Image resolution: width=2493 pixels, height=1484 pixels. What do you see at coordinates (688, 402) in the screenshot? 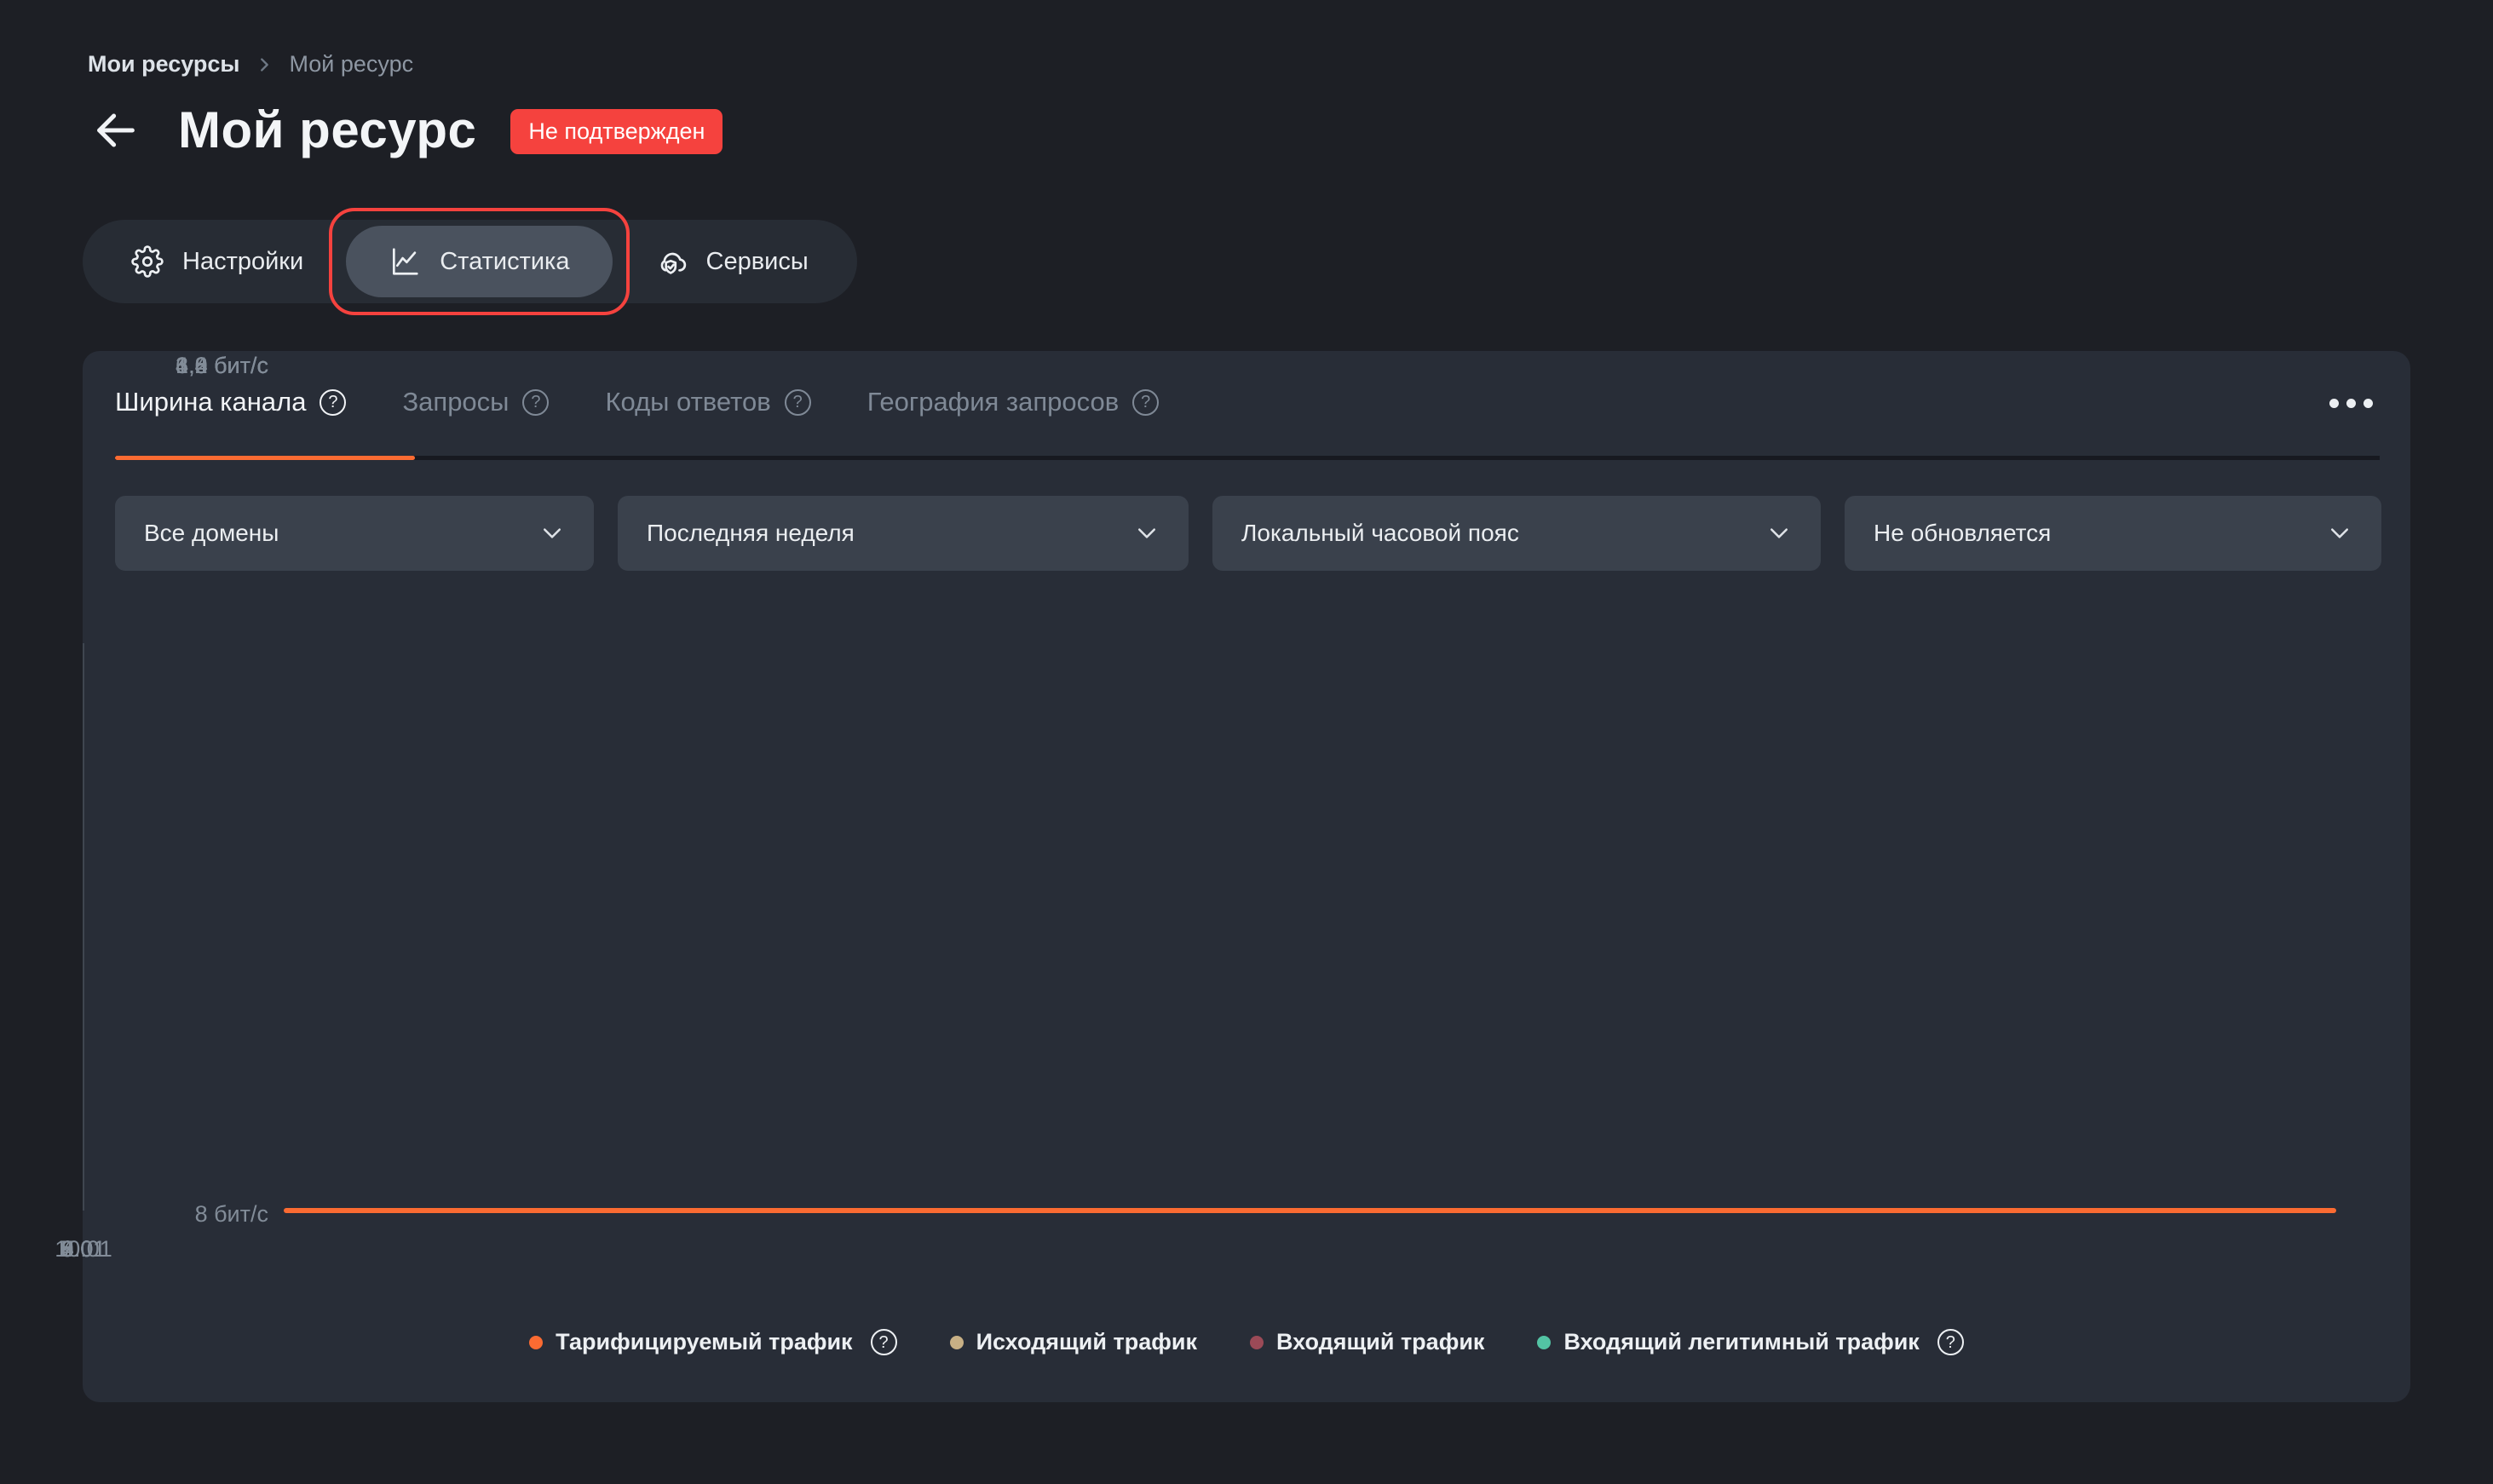
I see `tab-response-codes-label: Коды ответов` at bounding box center [688, 402].